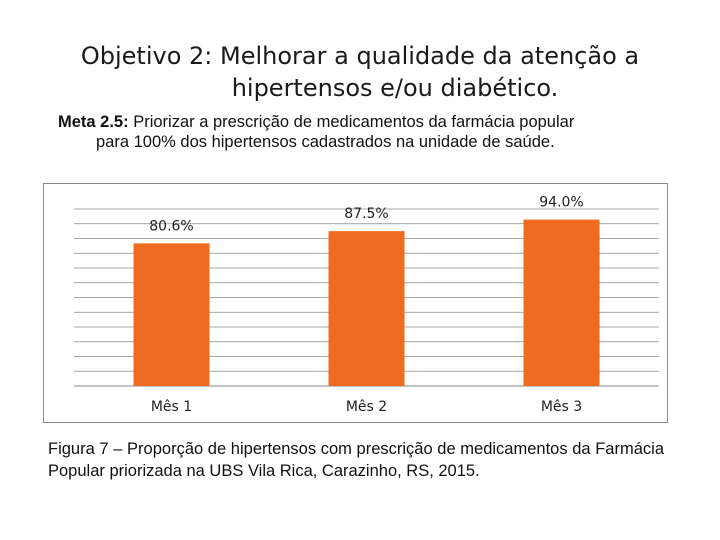 This screenshot has height=540, width=720. Describe the element at coordinates (171, 407) in the screenshot. I see `x-tick-label-1: Mês 1` at that location.